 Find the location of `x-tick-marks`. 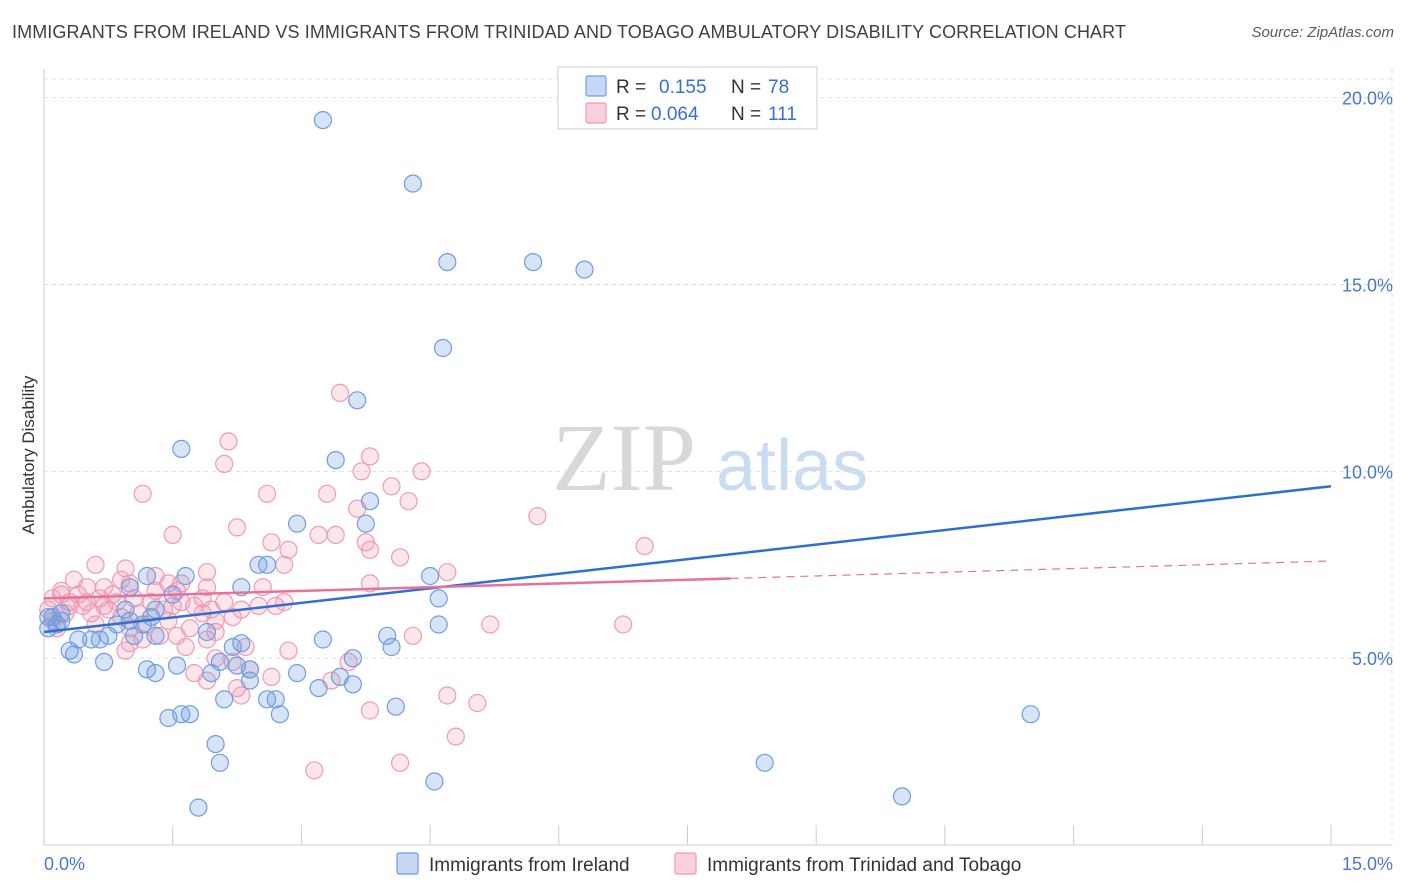

x-tick-marks is located at coordinates (687, 835).